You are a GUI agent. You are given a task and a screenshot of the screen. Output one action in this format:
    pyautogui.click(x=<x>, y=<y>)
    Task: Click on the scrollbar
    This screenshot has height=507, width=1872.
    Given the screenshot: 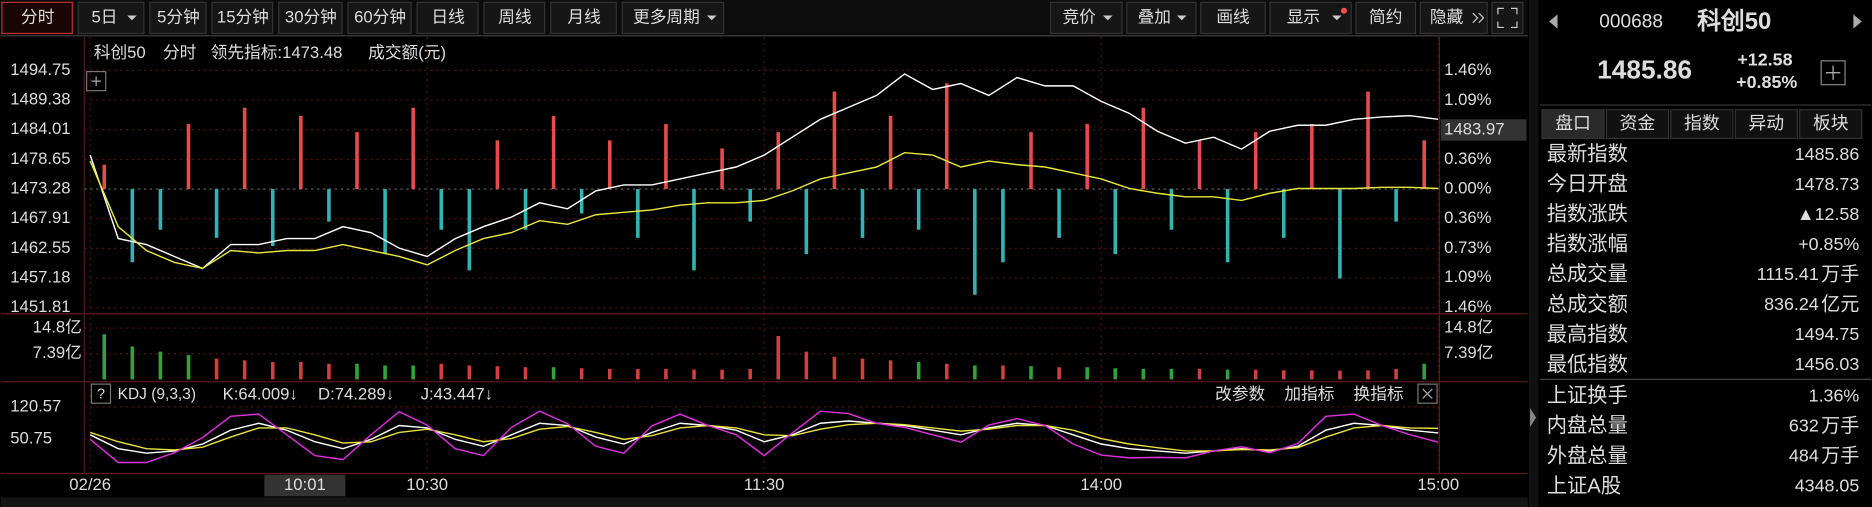 What is the action you would take?
    pyautogui.click(x=764, y=502)
    